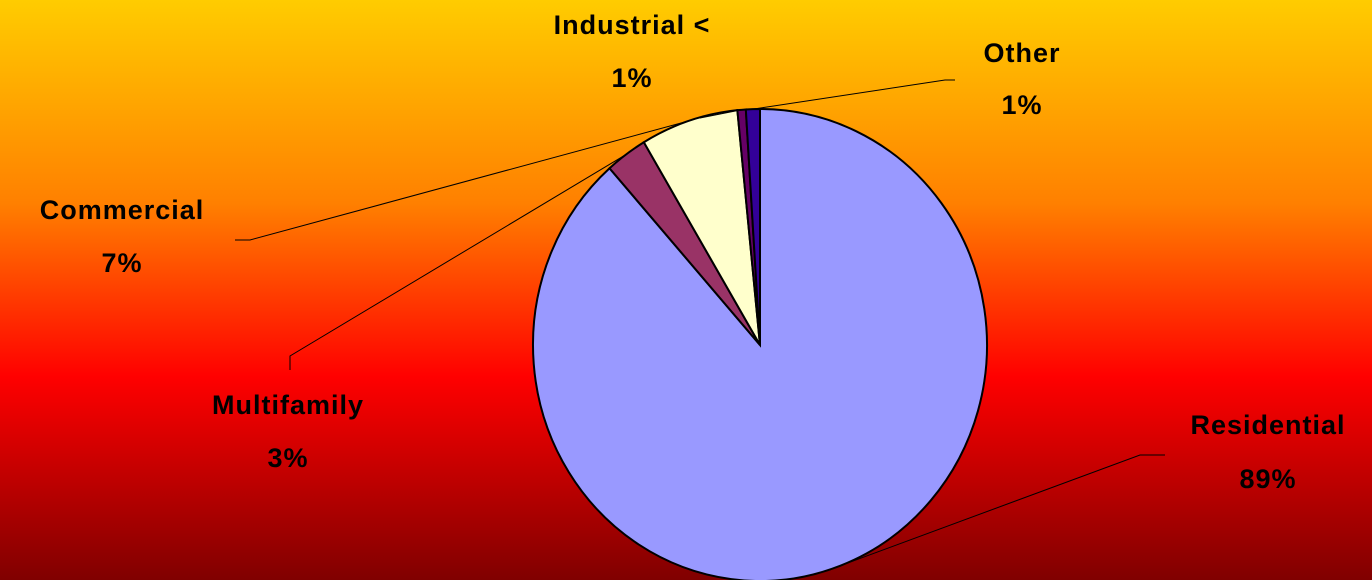  Describe the element at coordinates (1267, 425) in the screenshot. I see `category-label: Residential` at that location.